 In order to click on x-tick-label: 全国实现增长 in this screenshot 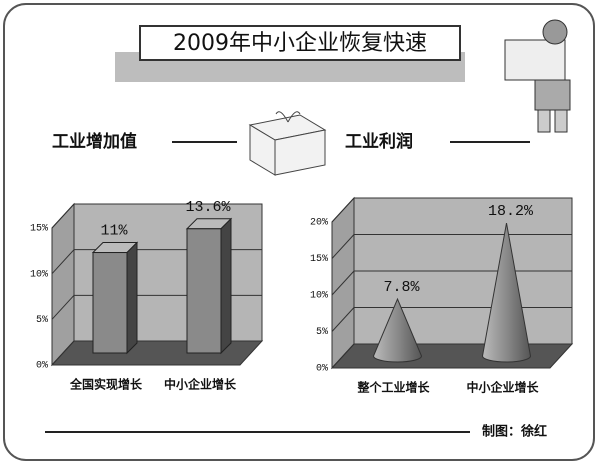, I will do `click(106, 384)`.